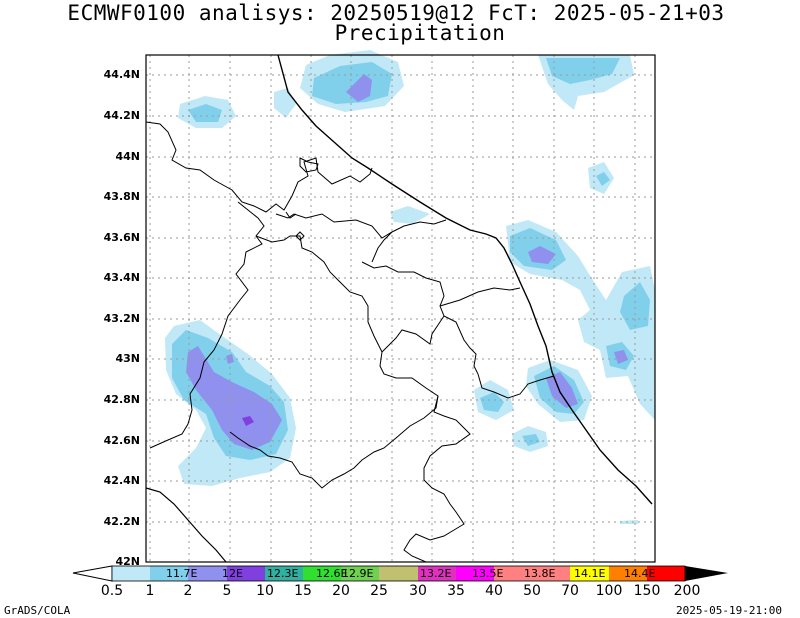 This screenshot has height=618, width=800. I want to click on colorbar-label: 40, so click(494, 591).